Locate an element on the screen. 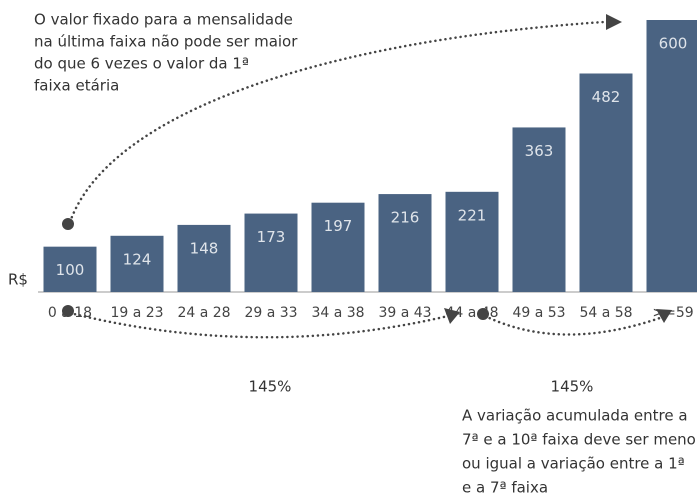  note-line: ou igual a variação entre a 1ª is located at coordinates (573, 464).